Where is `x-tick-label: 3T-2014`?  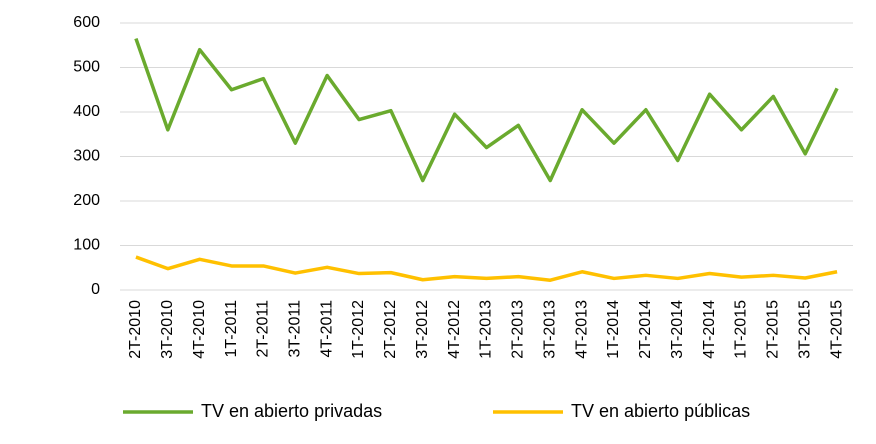
x-tick-label: 3T-2014 is located at coordinates (677, 329).